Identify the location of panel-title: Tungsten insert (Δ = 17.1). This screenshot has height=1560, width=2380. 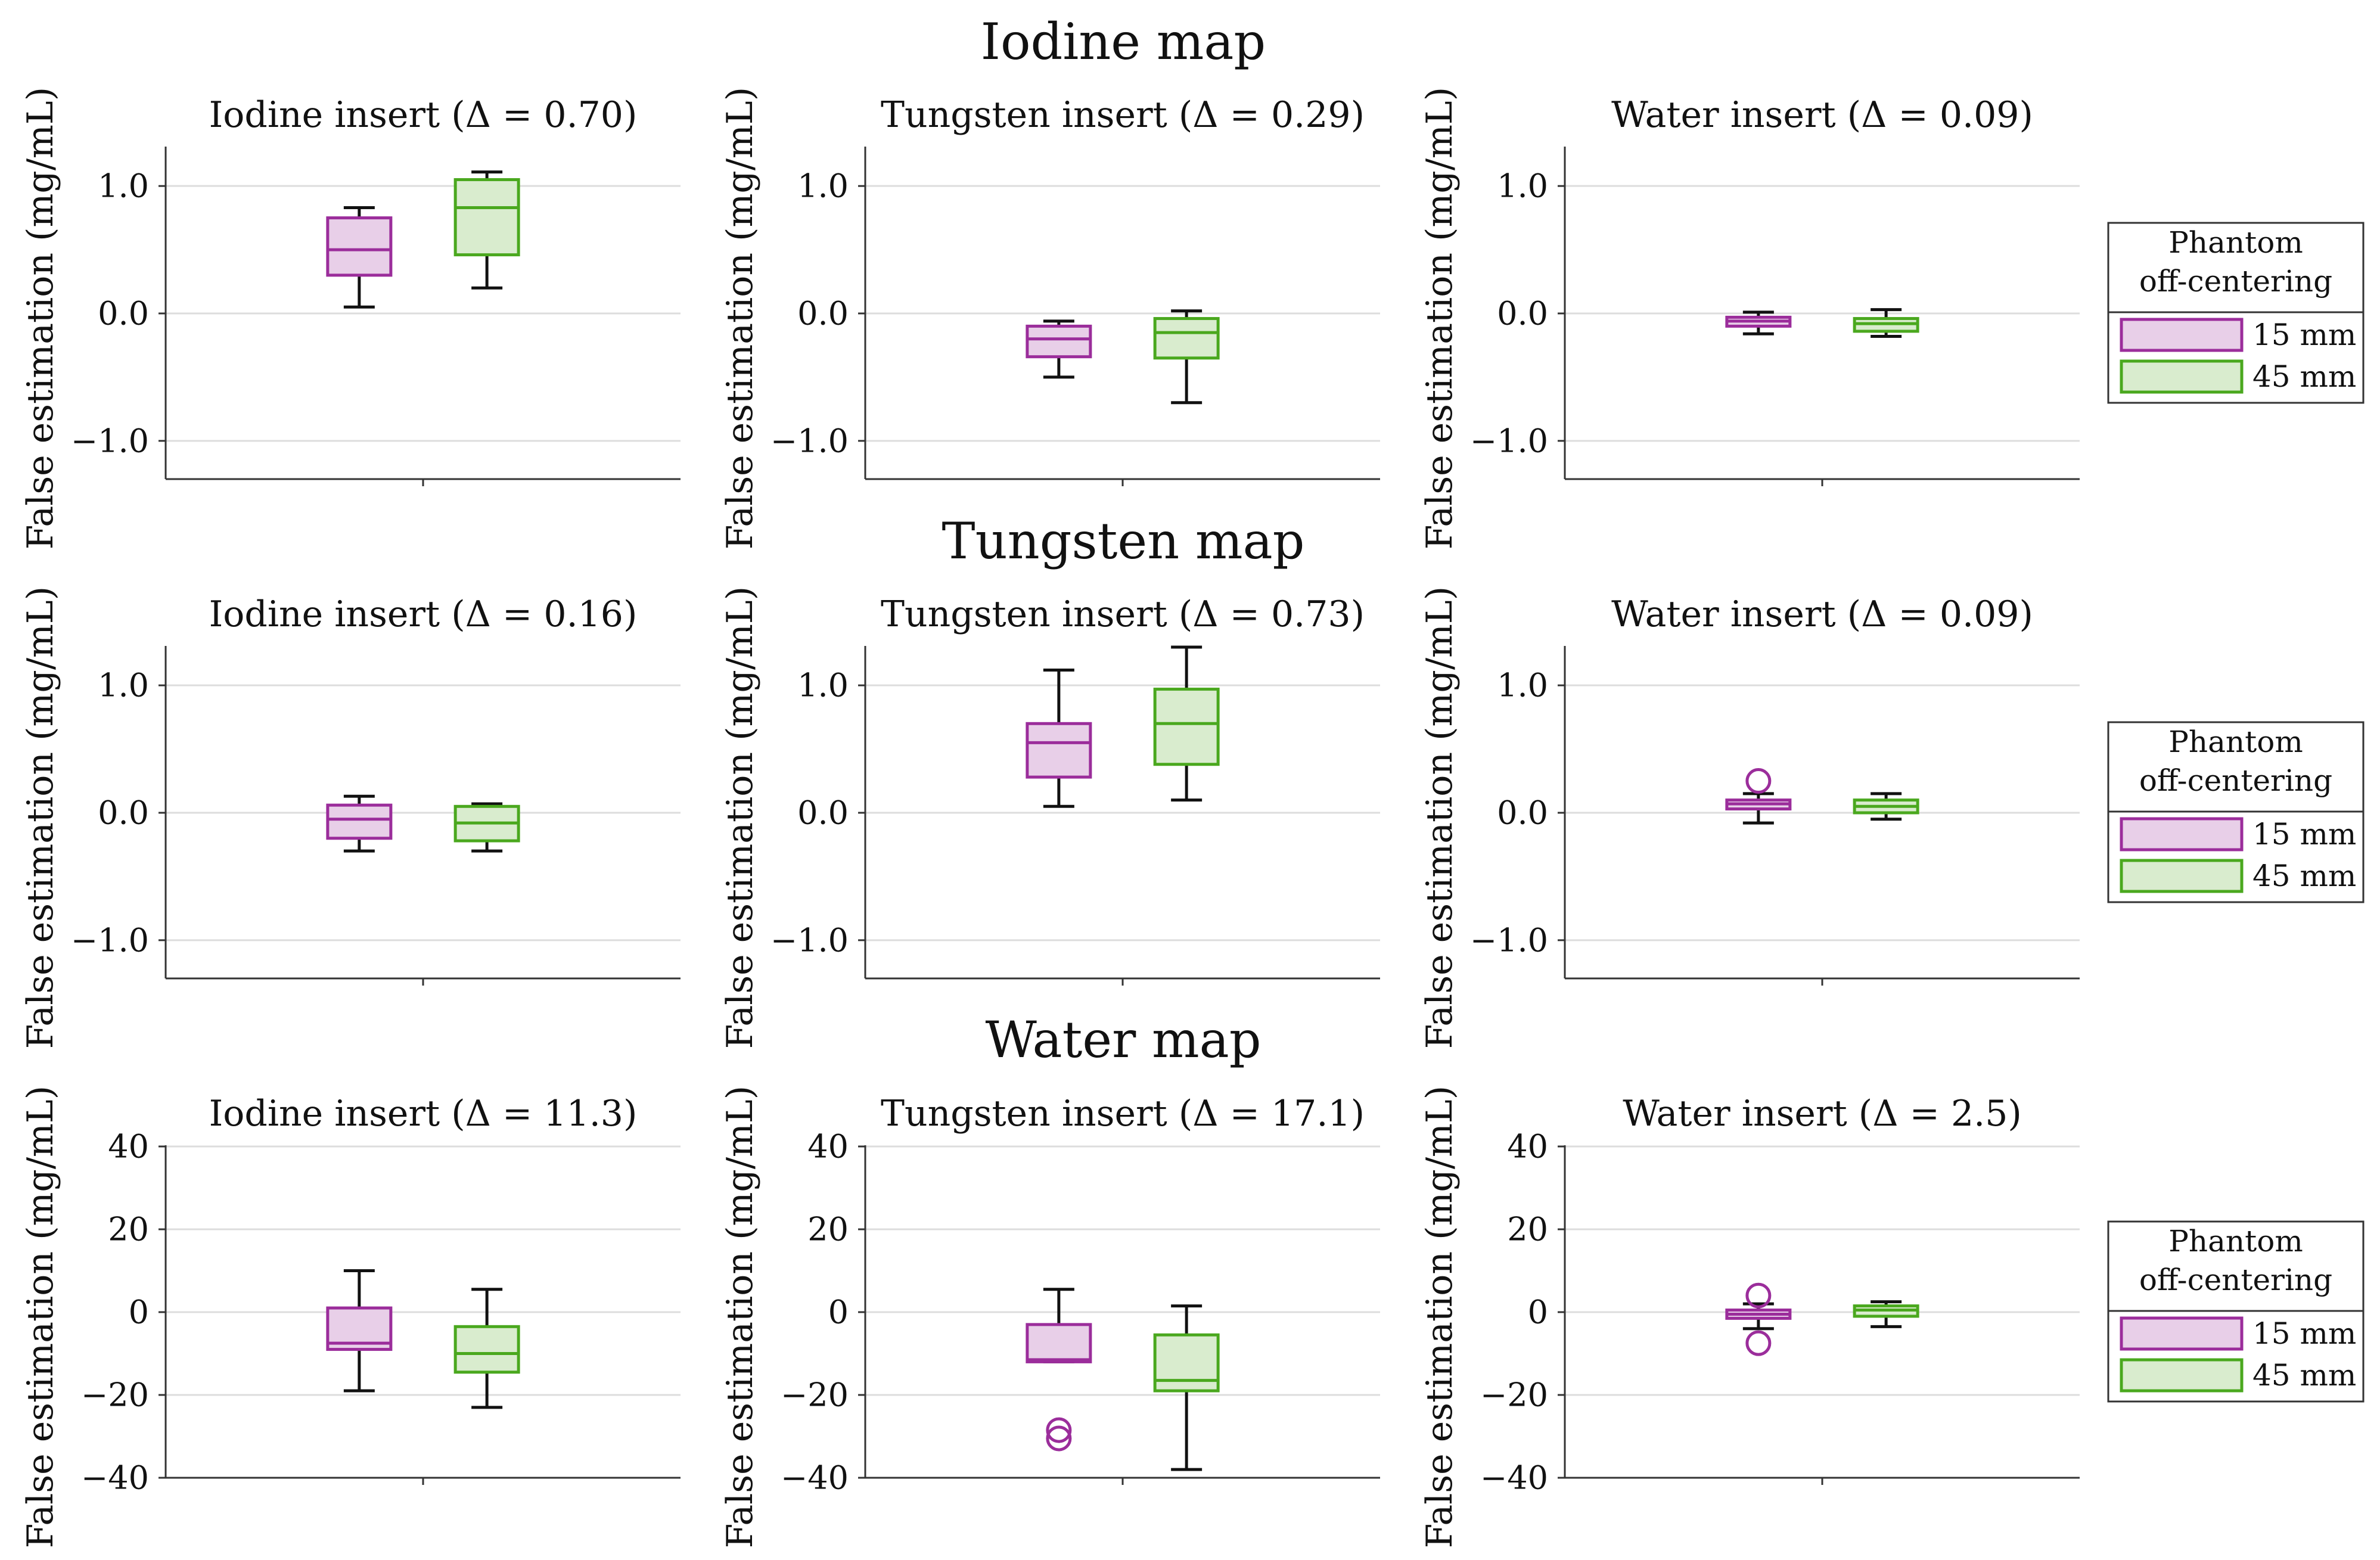
(1123, 1114).